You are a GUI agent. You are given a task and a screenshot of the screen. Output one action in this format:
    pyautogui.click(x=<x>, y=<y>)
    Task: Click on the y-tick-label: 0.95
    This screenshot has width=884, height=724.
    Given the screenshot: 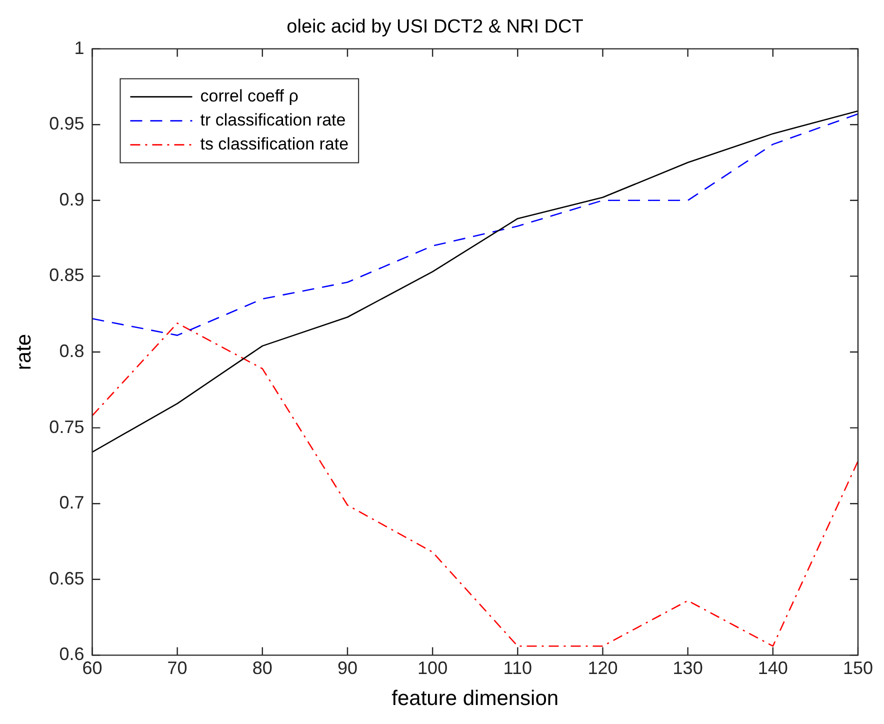 What is the action you would take?
    pyautogui.click(x=66, y=124)
    